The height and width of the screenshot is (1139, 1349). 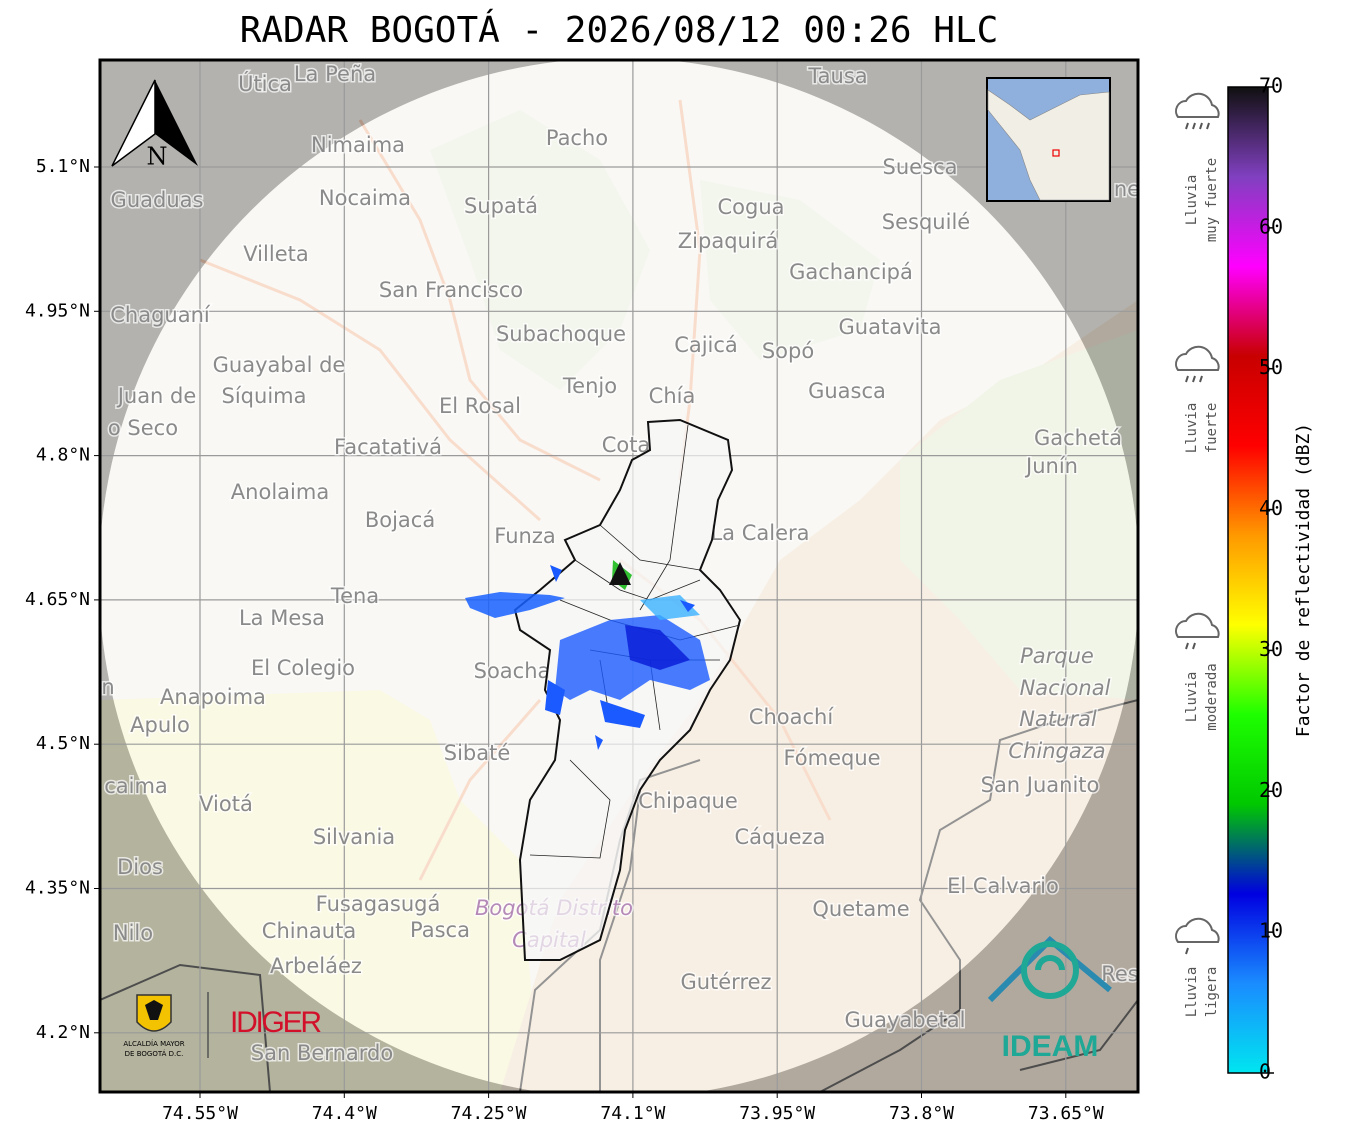 What do you see at coordinates (309, 931) in the screenshot?
I see `place-label: Chinauta` at bounding box center [309, 931].